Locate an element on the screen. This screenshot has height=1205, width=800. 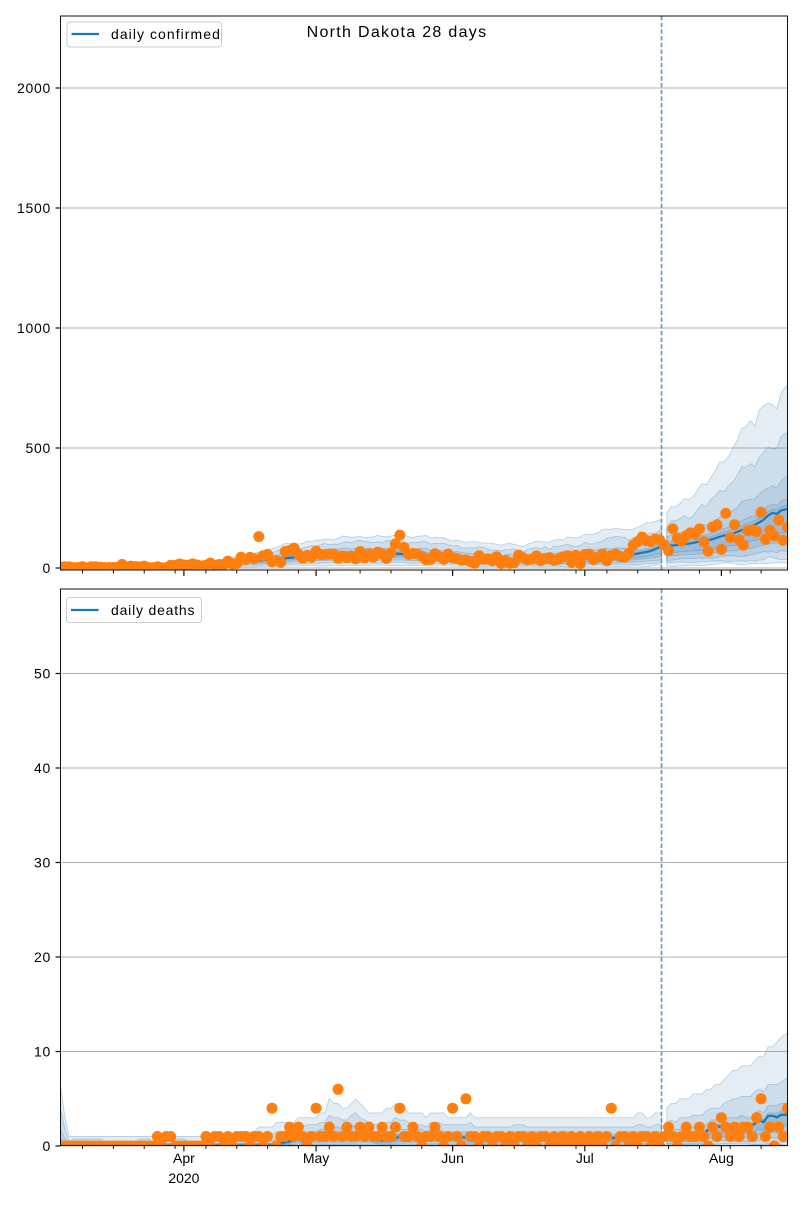
svg-text: 1500 is located at coordinates (34, 208).